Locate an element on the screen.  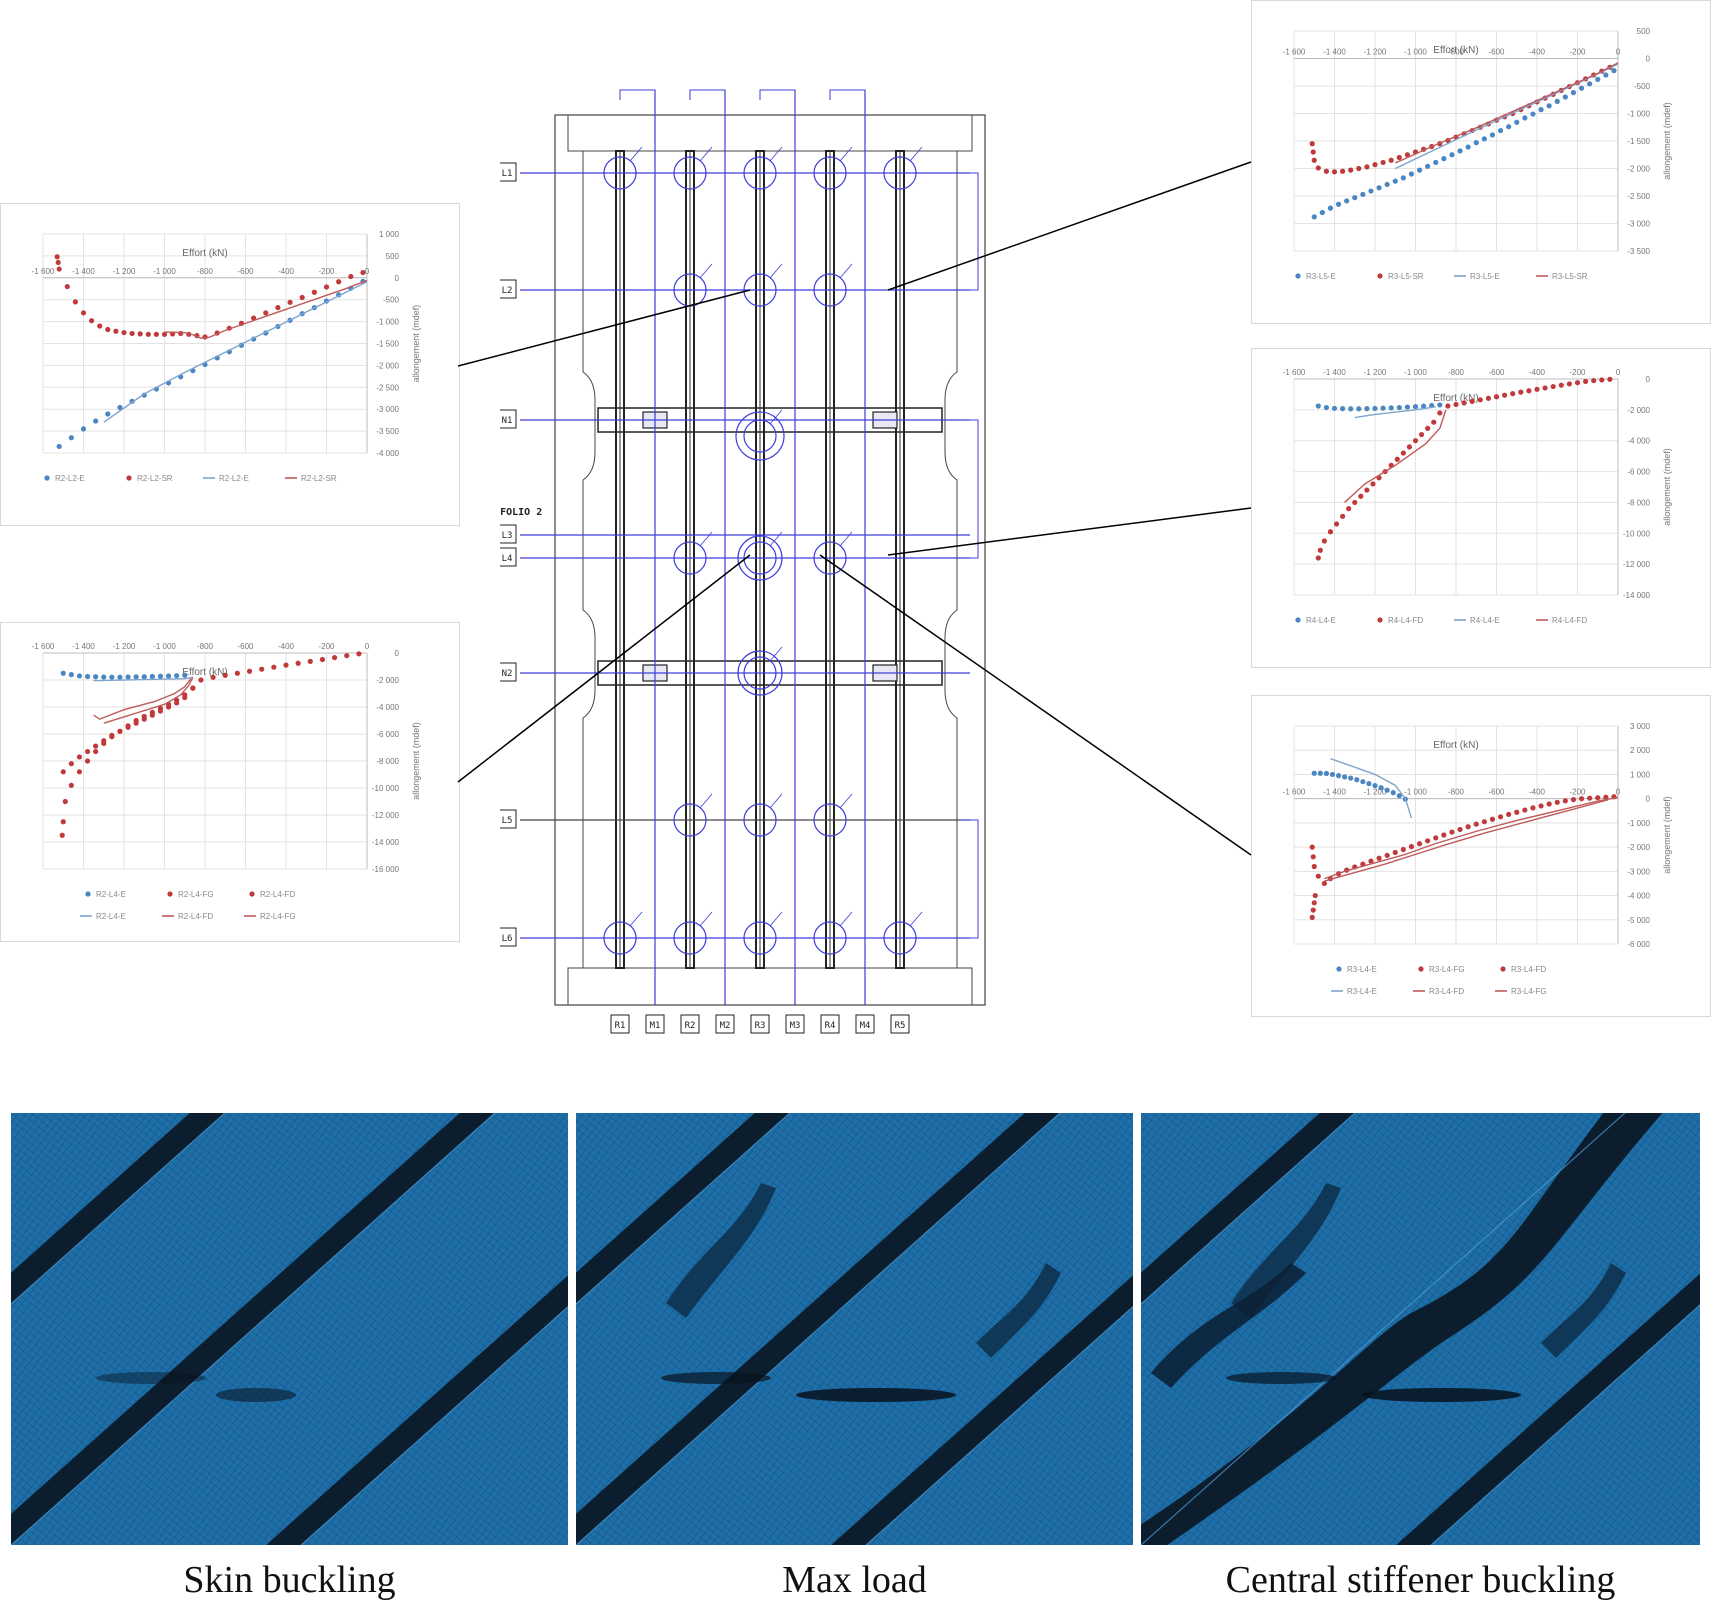
mesh-surface is located at coordinates (854, 1329).